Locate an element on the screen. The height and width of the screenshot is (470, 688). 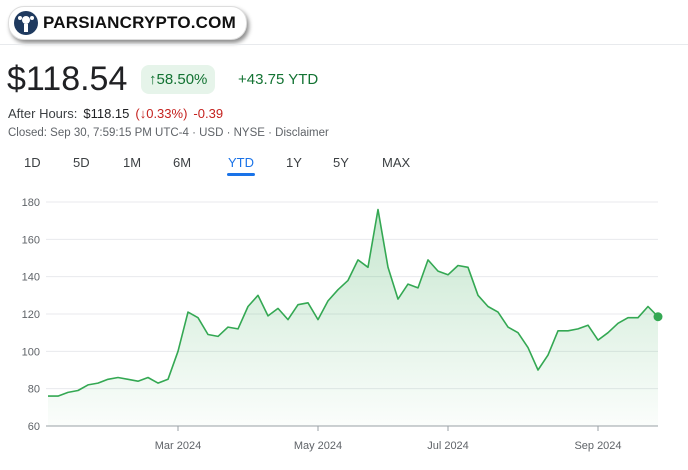
y-tick-label: 80 is located at coordinates (34, 390).